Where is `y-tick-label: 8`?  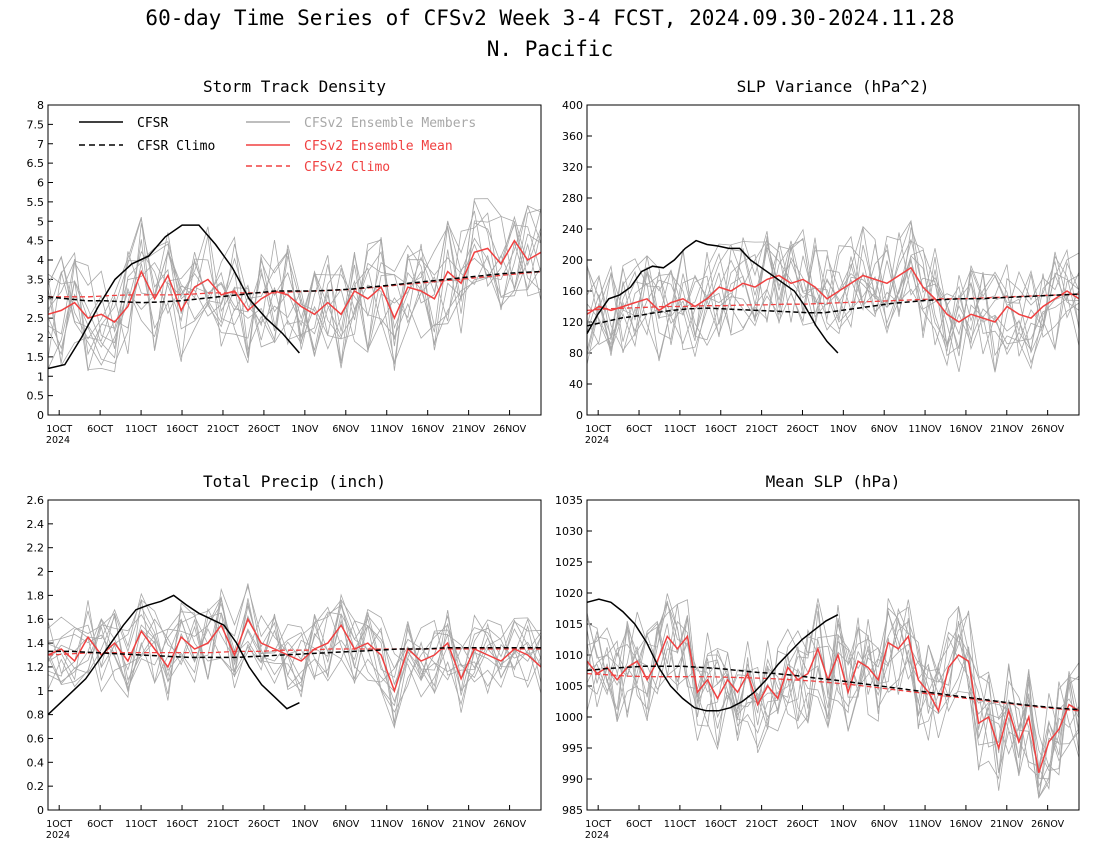
y-tick-label: 8 is located at coordinates (40, 105).